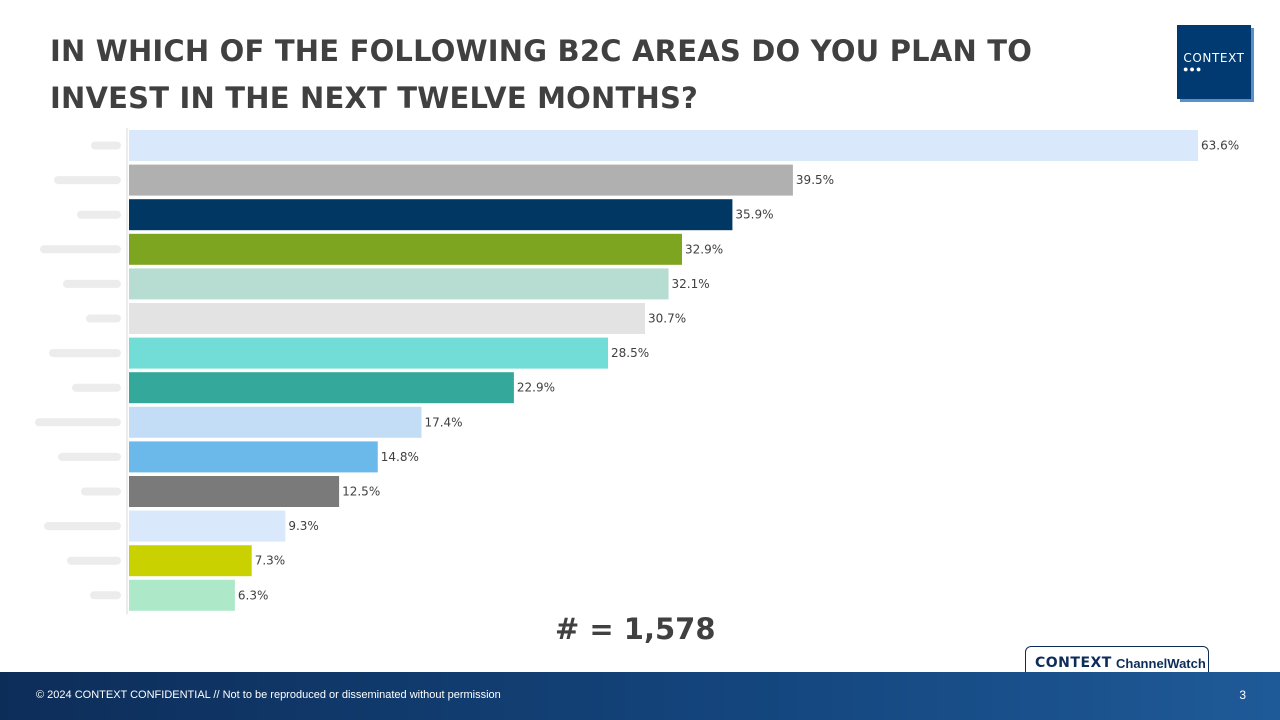 The width and height of the screenshot is (1280, 720). What do you see at coordinates (400, 457) in the screenshot?
I see `data-label-10: 14.8%` at bounding box center [400, 457].